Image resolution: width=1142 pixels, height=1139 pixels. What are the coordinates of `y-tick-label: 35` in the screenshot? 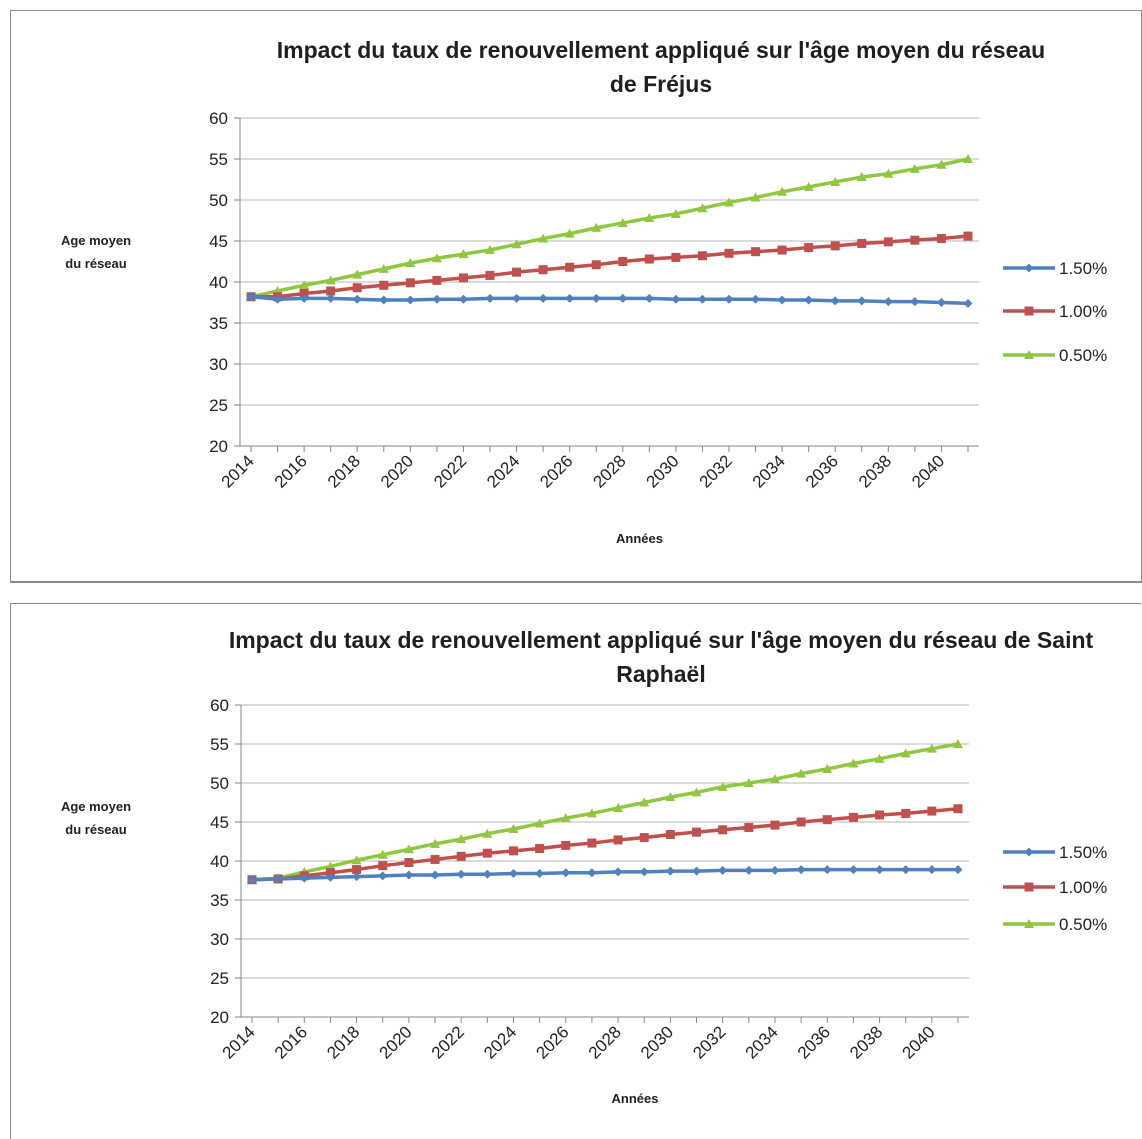 It's located at (219, 900).